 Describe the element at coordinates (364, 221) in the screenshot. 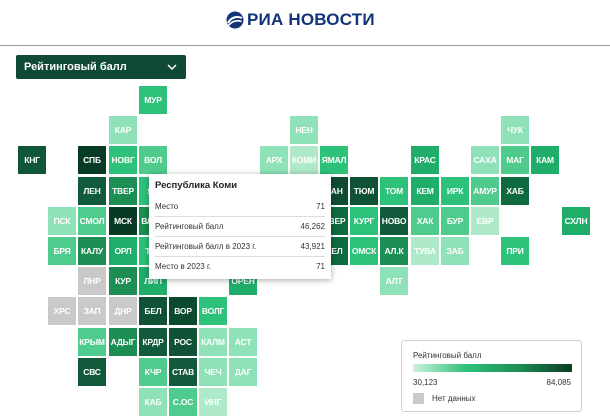

I see `region-tile: КУРГ` at that location.